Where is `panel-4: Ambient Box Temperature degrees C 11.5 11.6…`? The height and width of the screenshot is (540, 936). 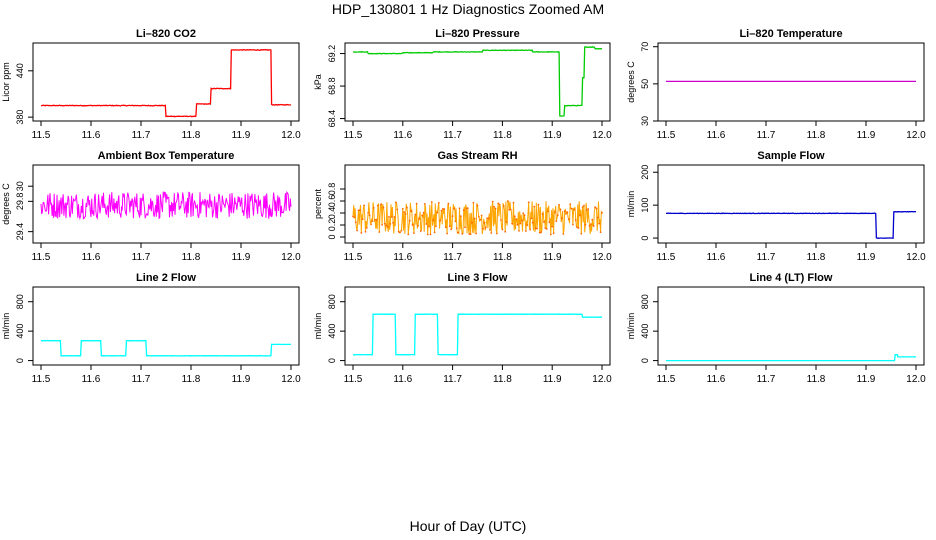
panel-4: Ambient Box Temperature degrees C 11.5 11.6… is located at coordinates (151, 206).